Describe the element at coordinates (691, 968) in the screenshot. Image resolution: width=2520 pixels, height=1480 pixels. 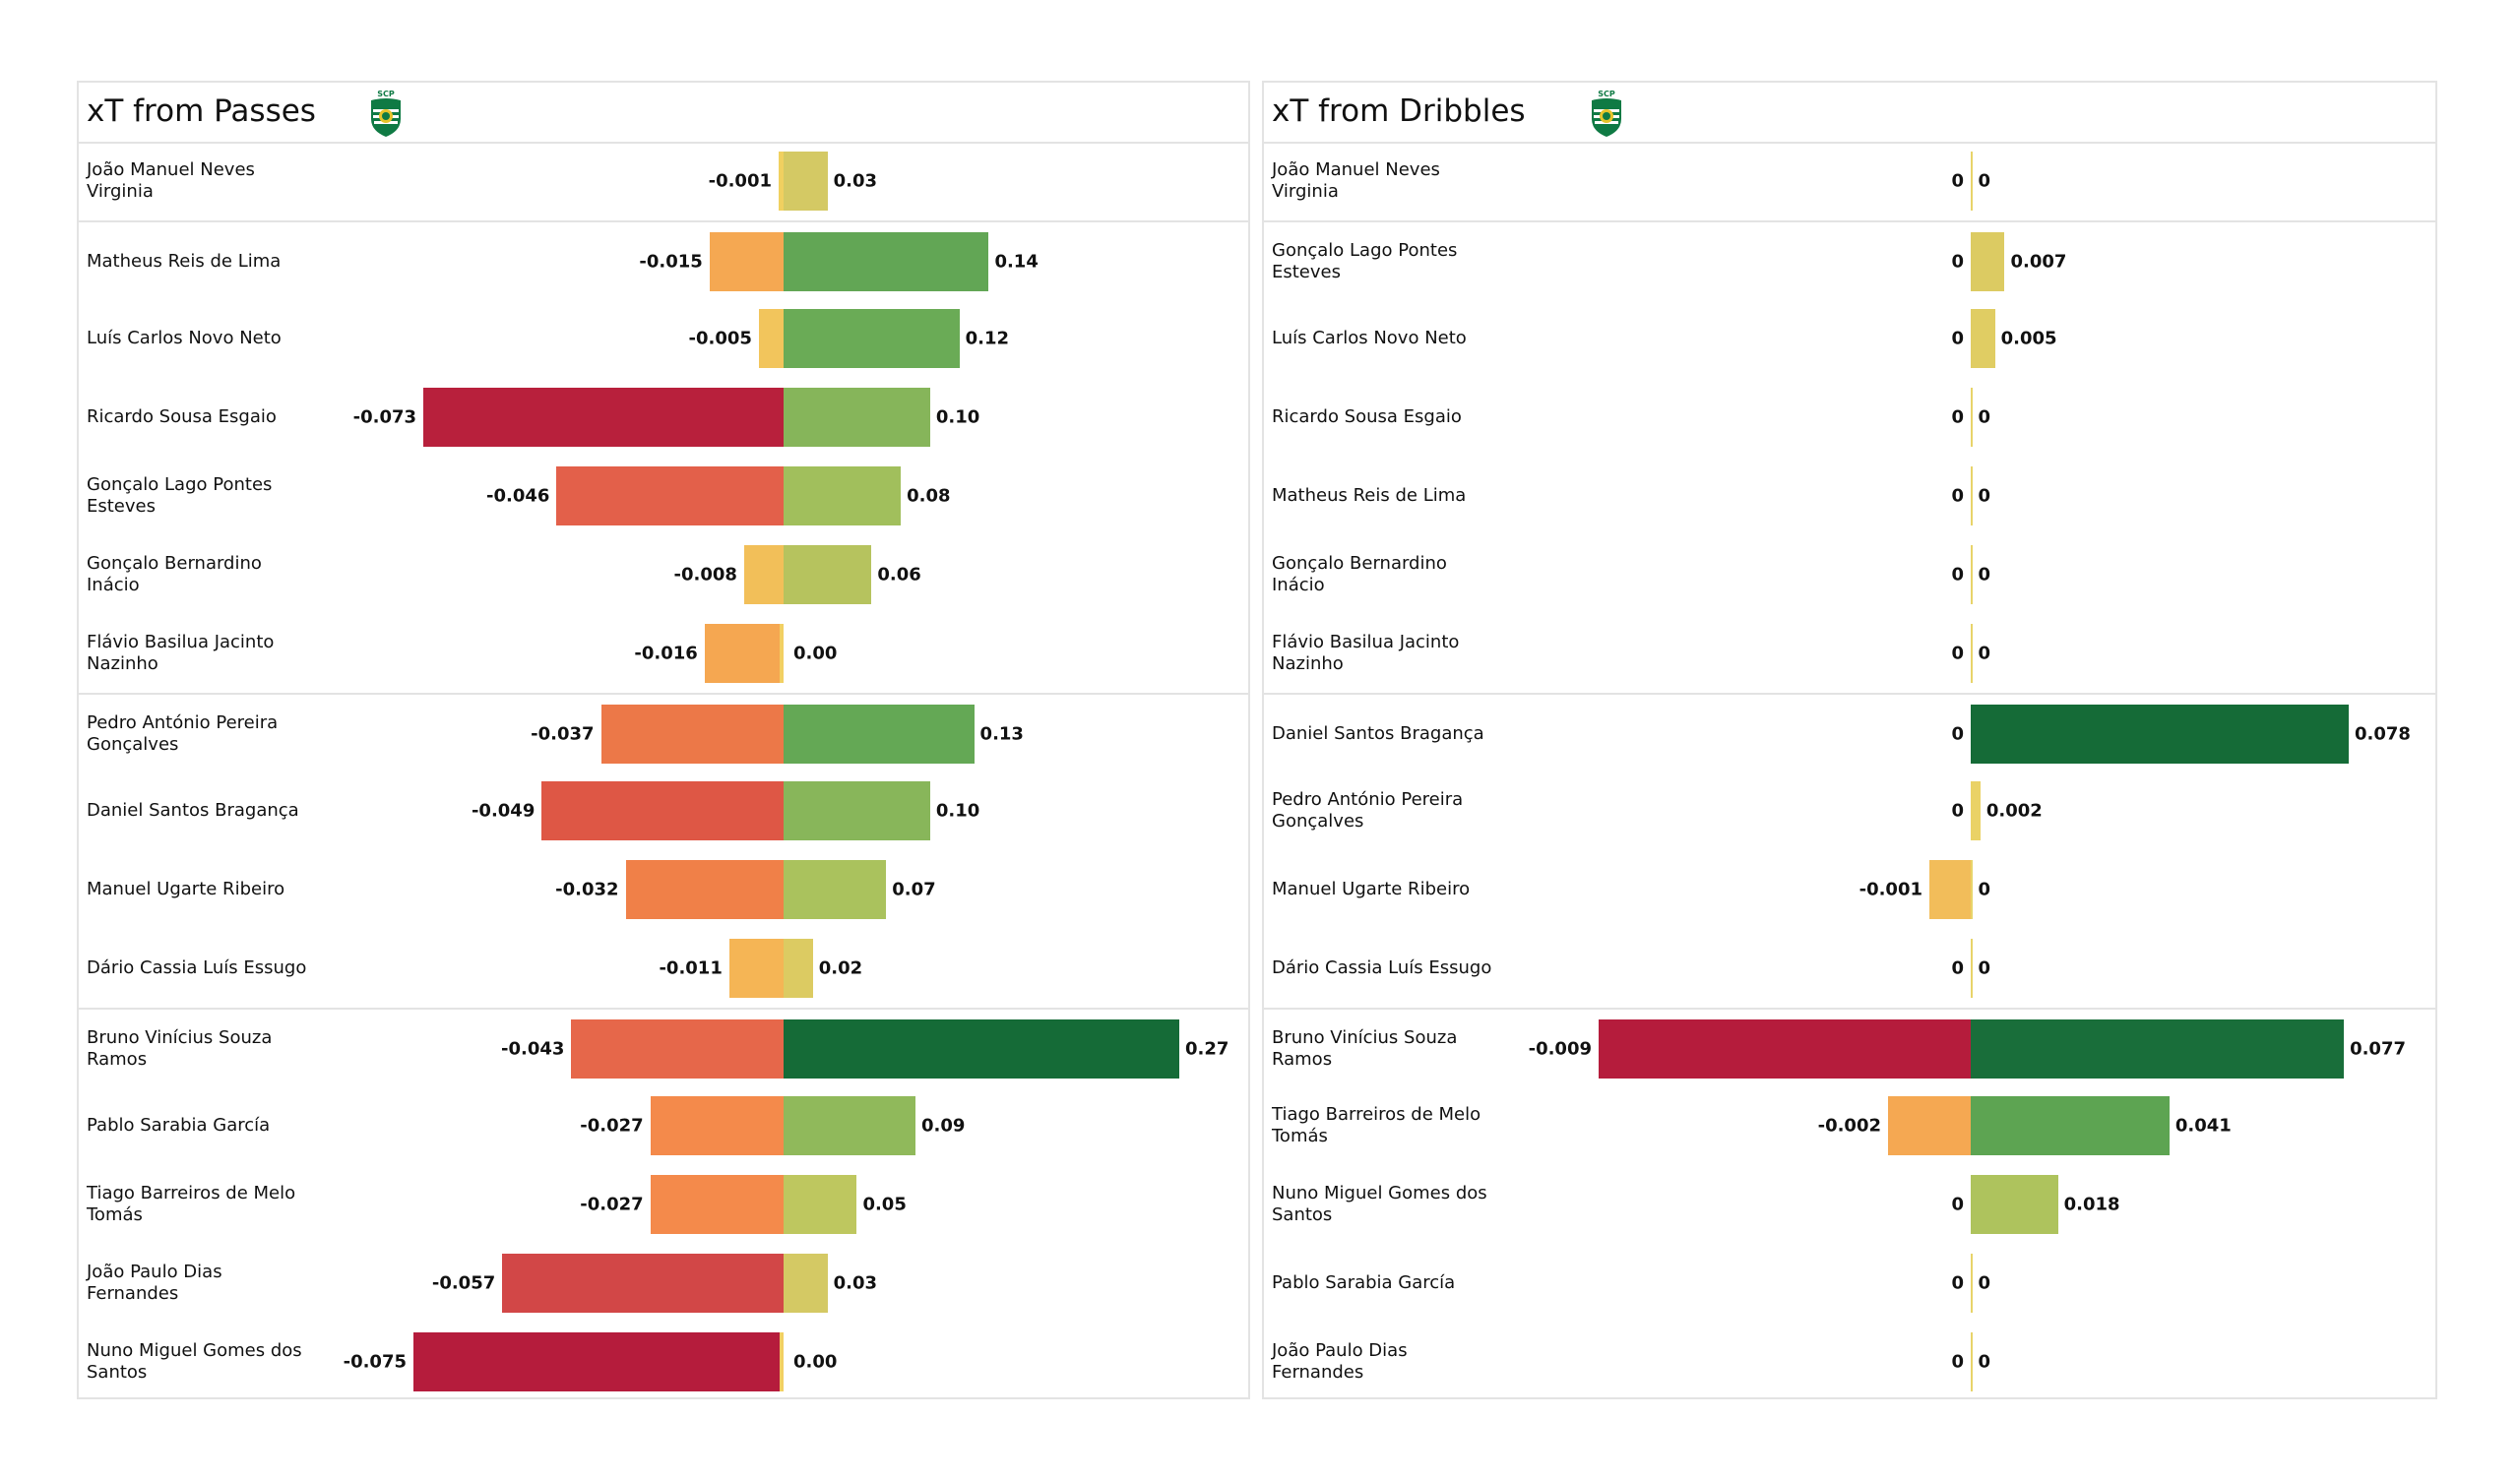
I see `negative-value-label: -0.011` at that location.